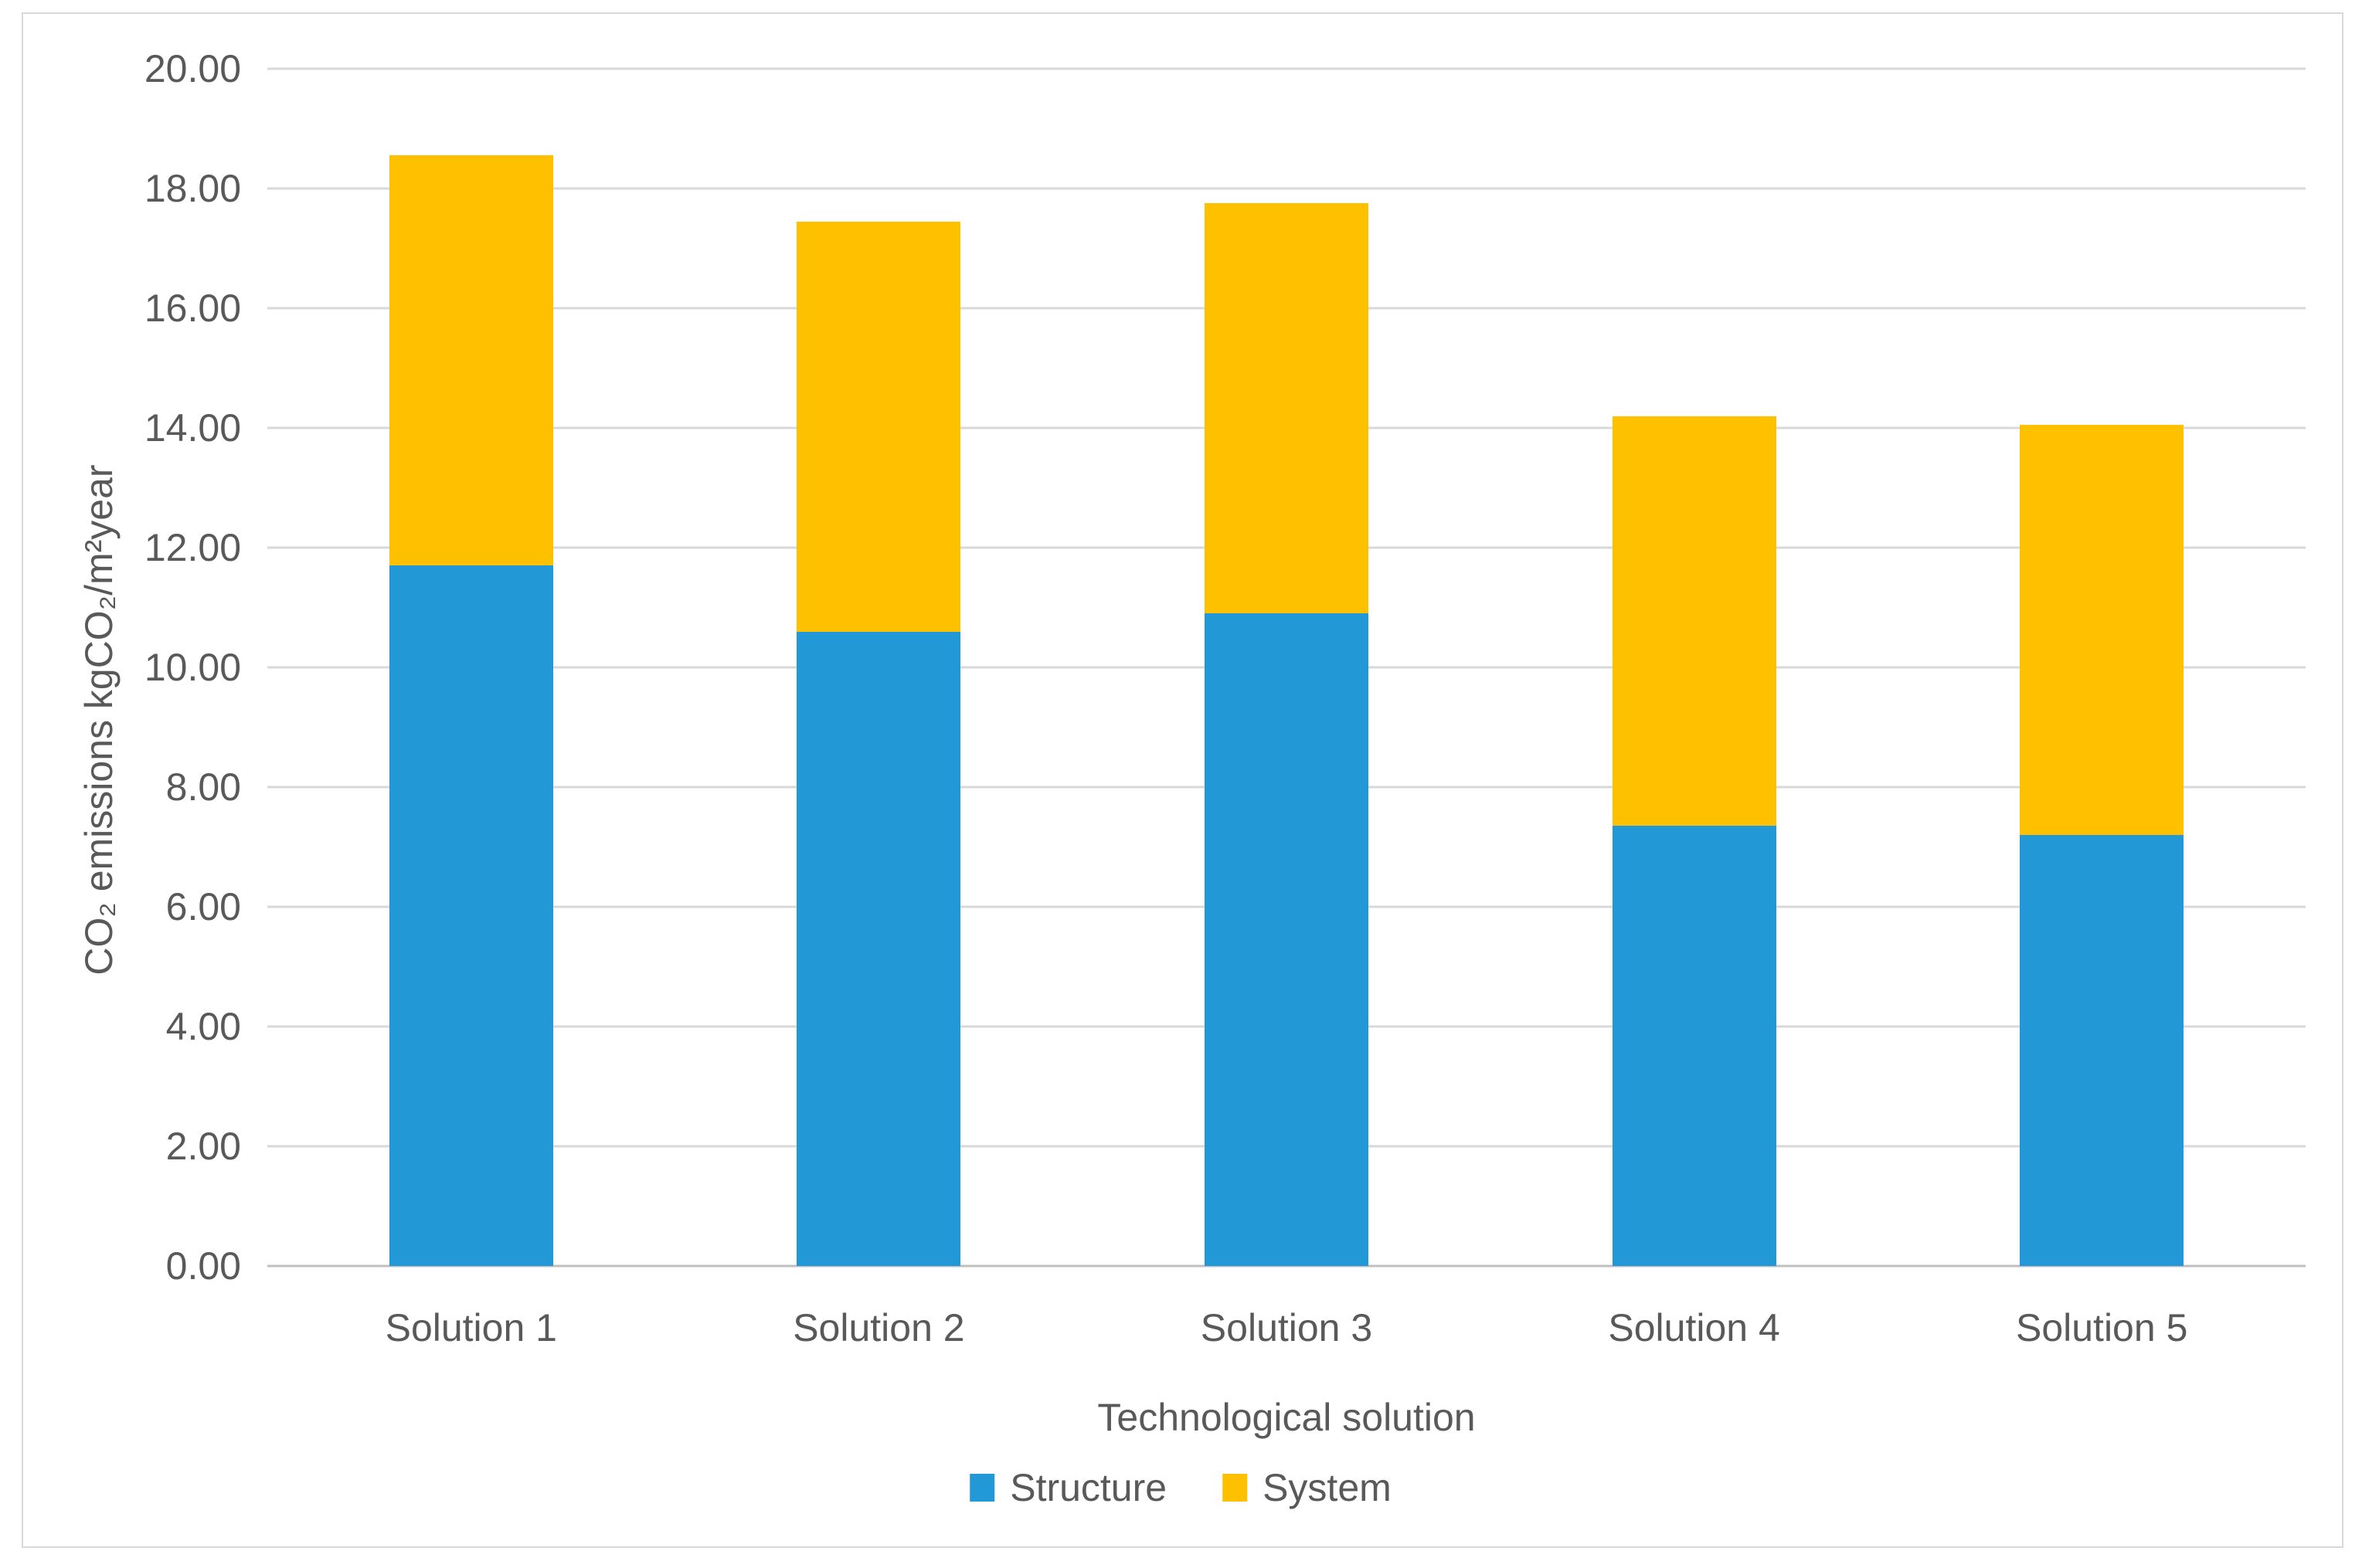 The width and height of the screenshot is (2362, 1568). What do you see at coordinates (879, 1327) in the screenshot?
I see `x-axis-label-2: Solution 2` at bounding box center [879, 1327].